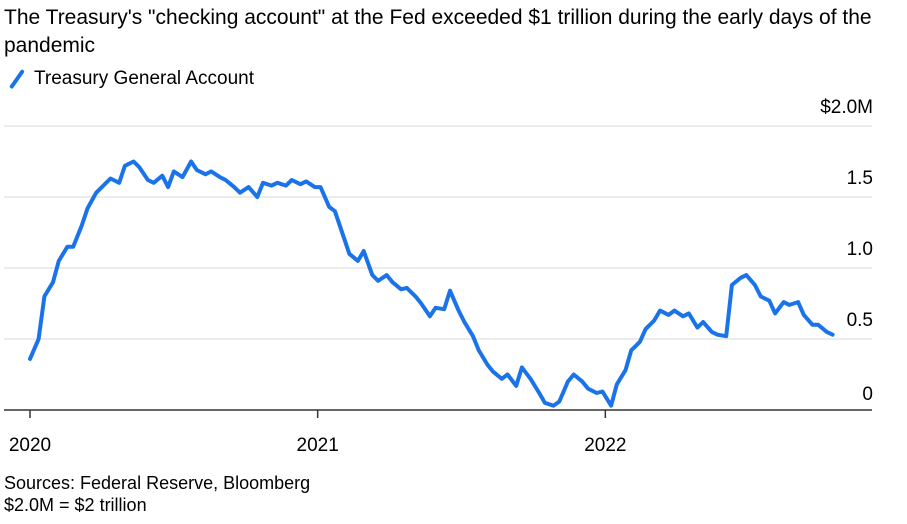 The image size is (907, 524). What do you see at coordinates (846, 107) in the screenshot?
I see `y-tick-label: $2.0M` at bounding box center [846, 107].